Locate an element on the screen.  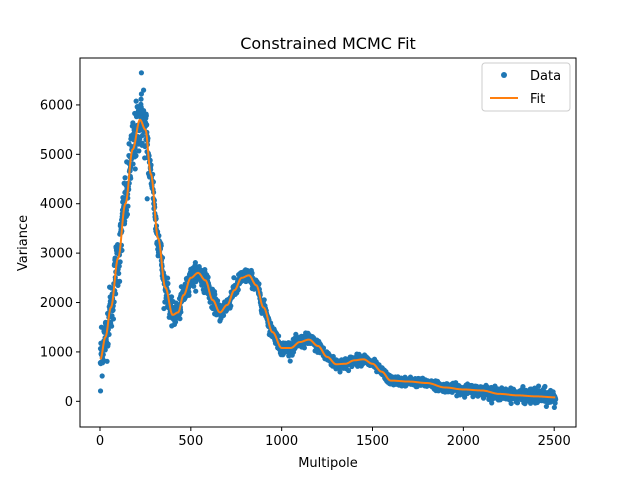
y-axis-label: Variance is located at coordinates (23, 243).